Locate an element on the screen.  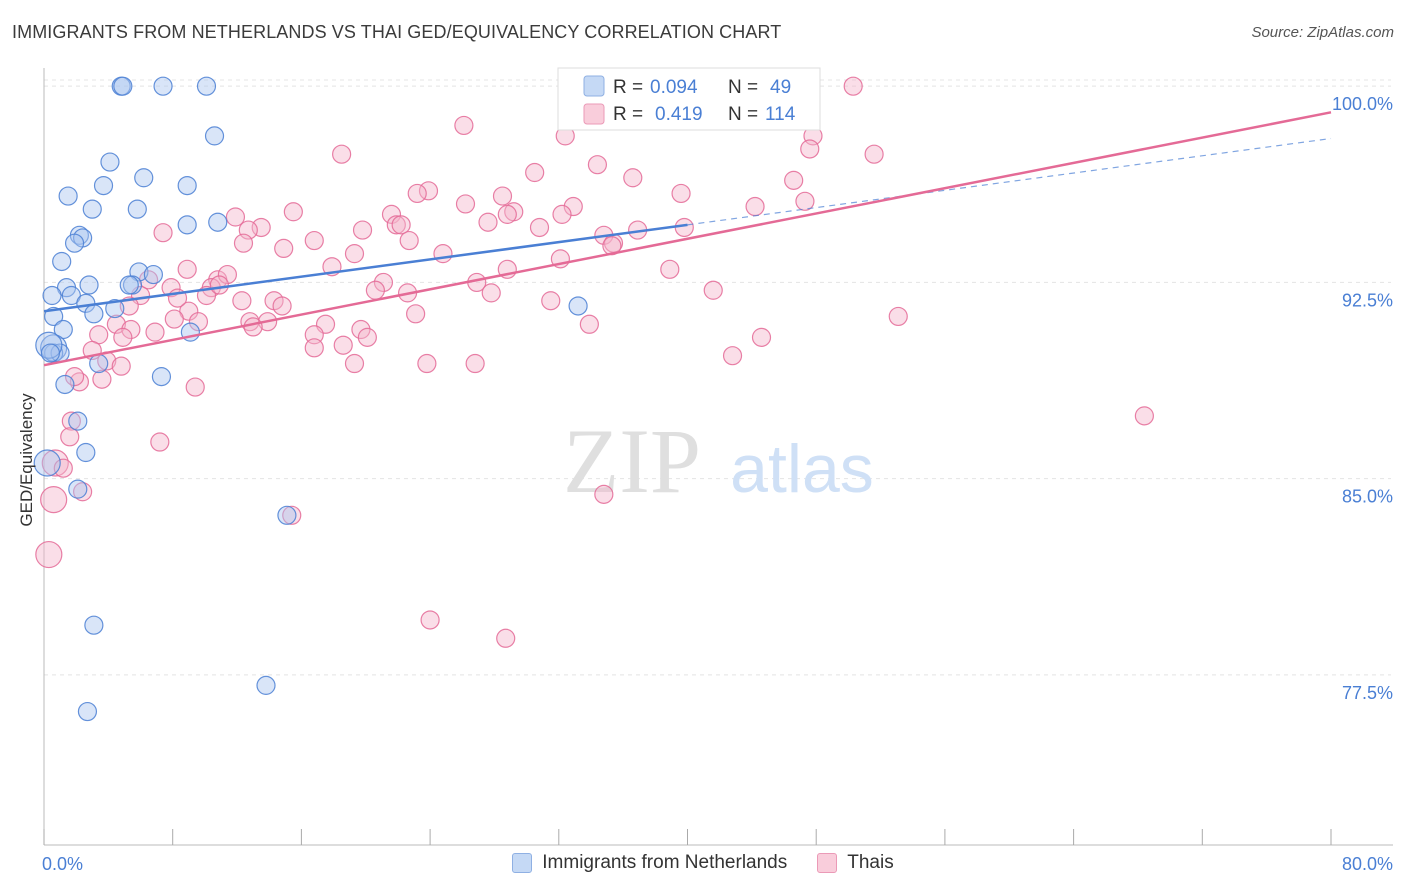
series-legend: Immigrants from Netherlands Thais is located at coordinates (703, 863).